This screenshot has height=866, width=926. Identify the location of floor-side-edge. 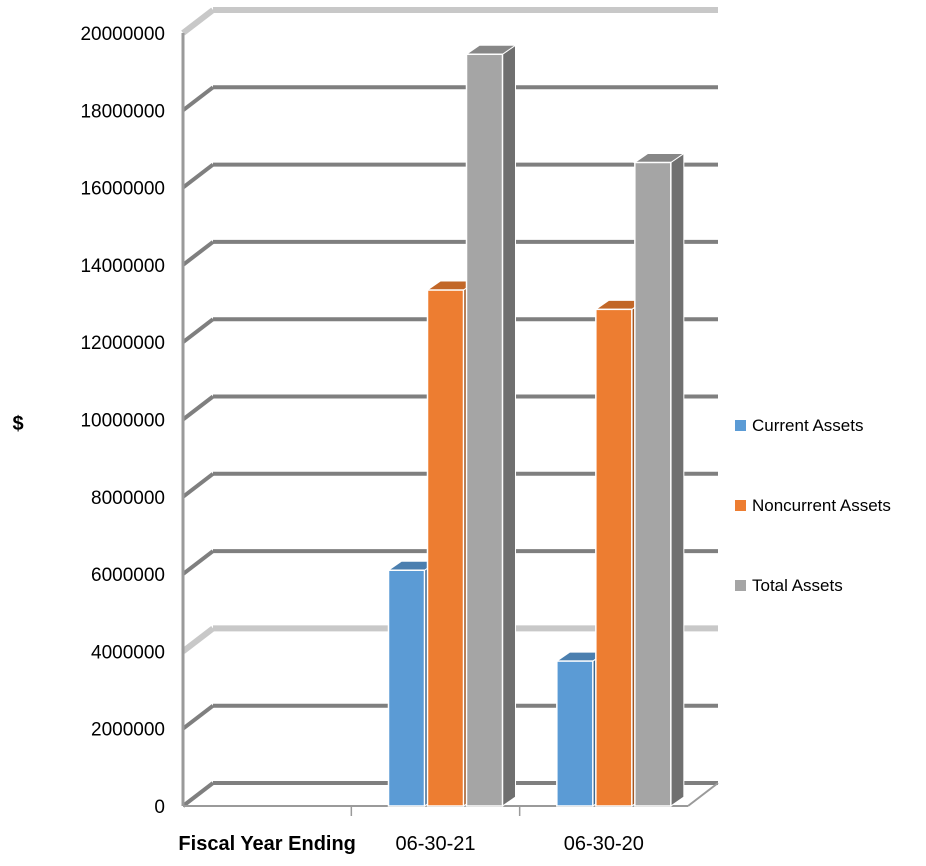
(703, 794).